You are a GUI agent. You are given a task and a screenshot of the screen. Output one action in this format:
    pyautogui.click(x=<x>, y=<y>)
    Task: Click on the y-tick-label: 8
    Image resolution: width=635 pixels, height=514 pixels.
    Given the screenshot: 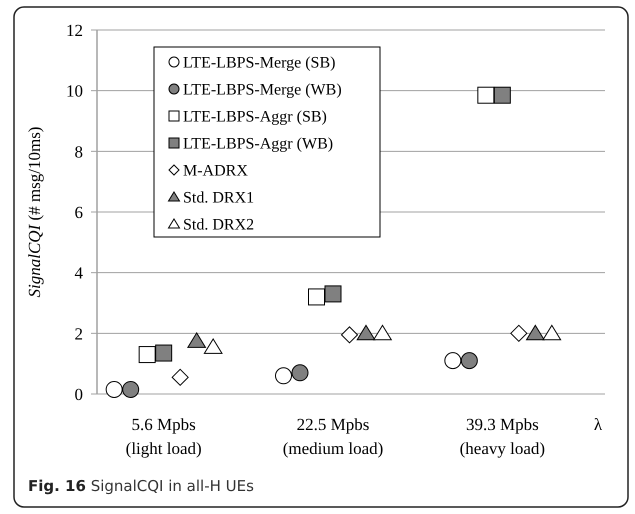 What is the action you would take?
    pyautogui.click(x=78, y=152)
    